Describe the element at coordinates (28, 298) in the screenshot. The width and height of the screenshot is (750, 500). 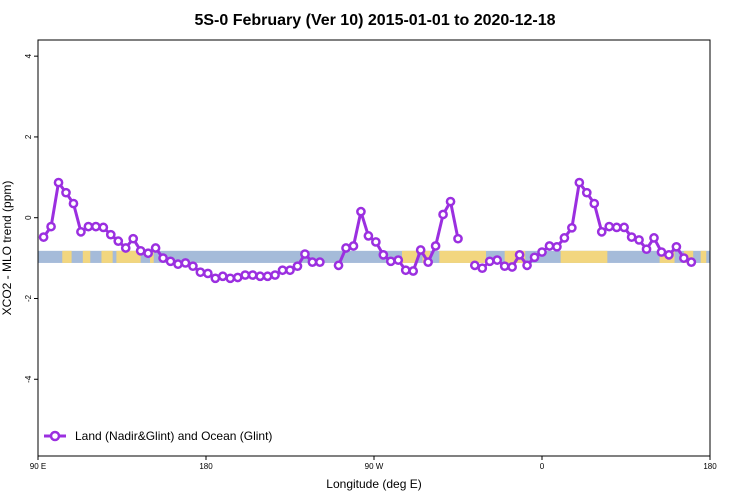
I see `y-tick-label: -2` at that location.